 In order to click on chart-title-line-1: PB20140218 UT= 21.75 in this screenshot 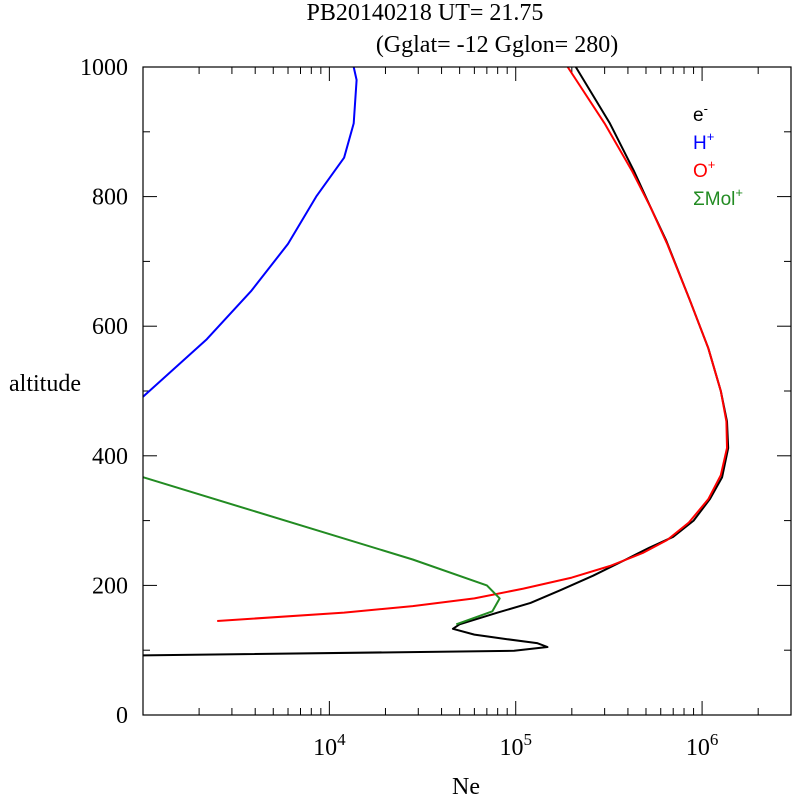, I will do `click(425, 13)`.